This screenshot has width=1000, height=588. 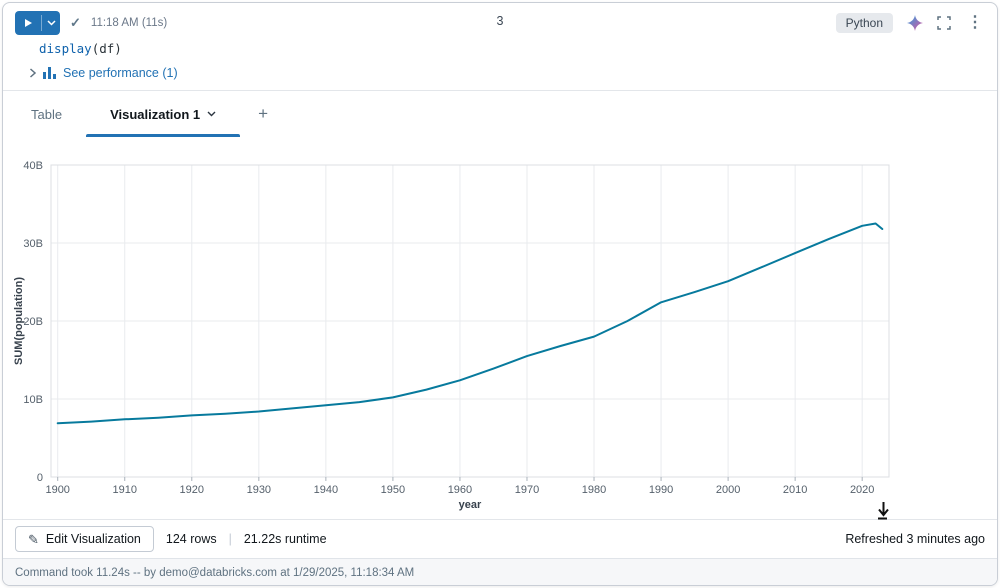 What do you see at coordinates (28, 23) in the screenshot?
I see `play-icon` at bounding box center [28, 23].